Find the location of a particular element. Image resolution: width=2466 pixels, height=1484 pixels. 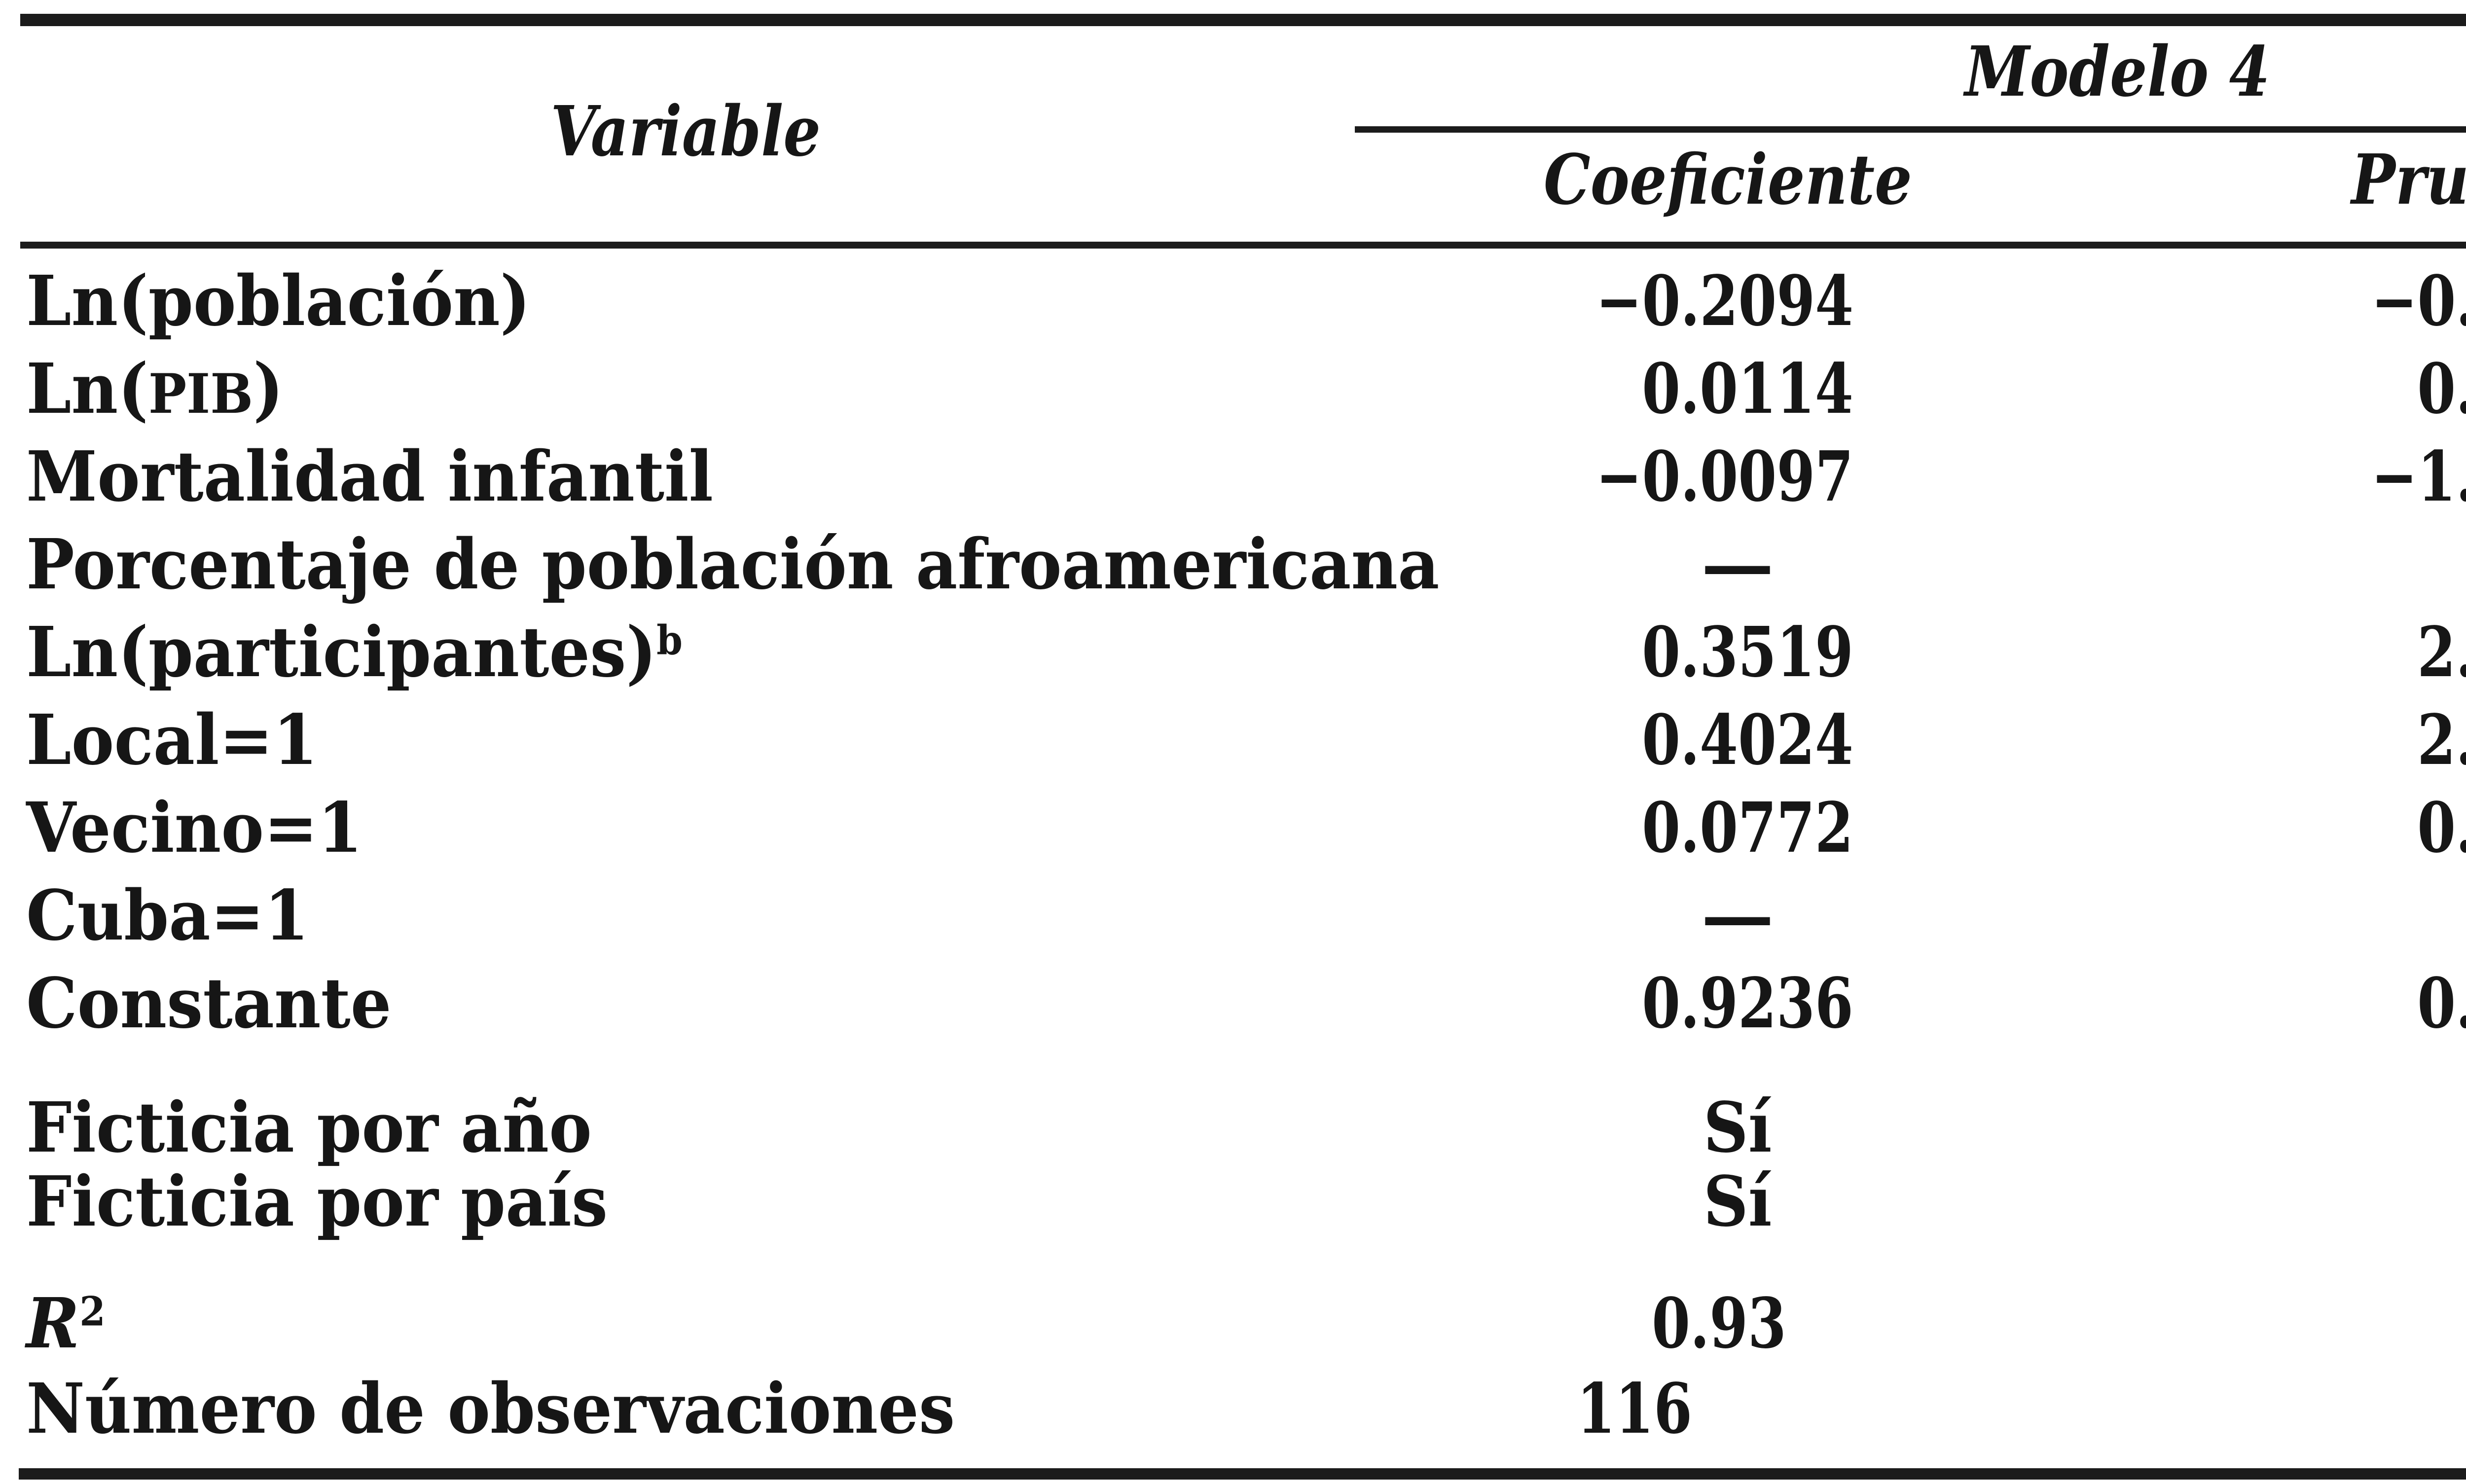

t-value: 0.74 is located at coordinates (2441, 828).